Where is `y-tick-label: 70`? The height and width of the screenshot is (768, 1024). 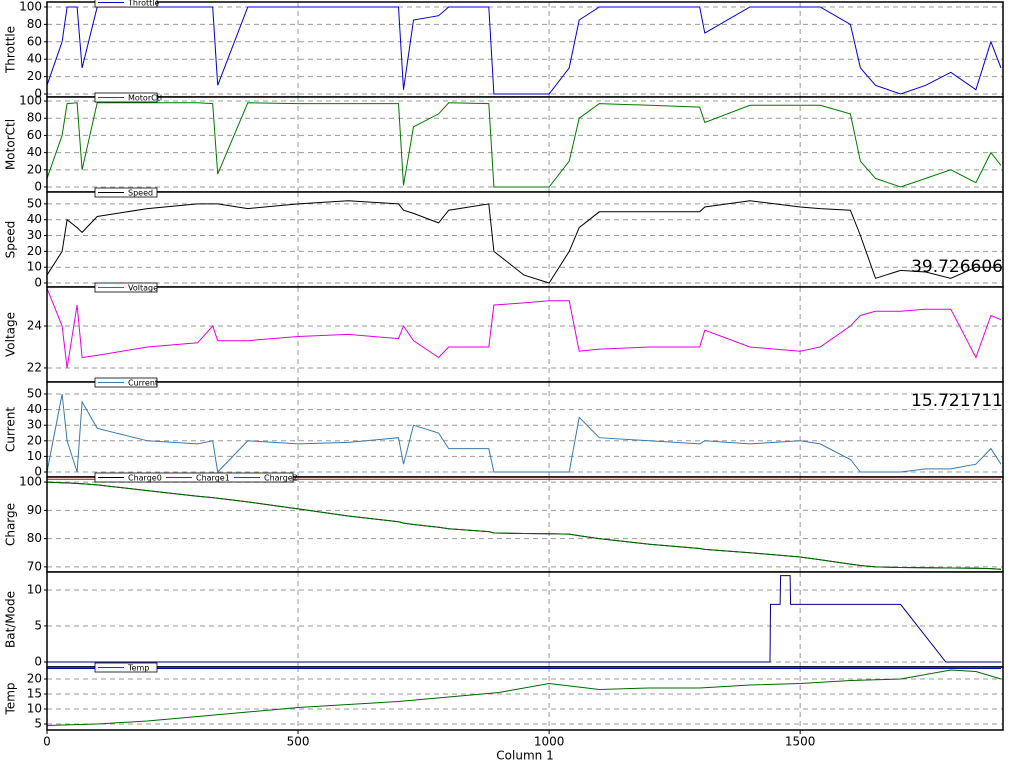
y-tick-label: 70 is located at coordinates (34, 566).